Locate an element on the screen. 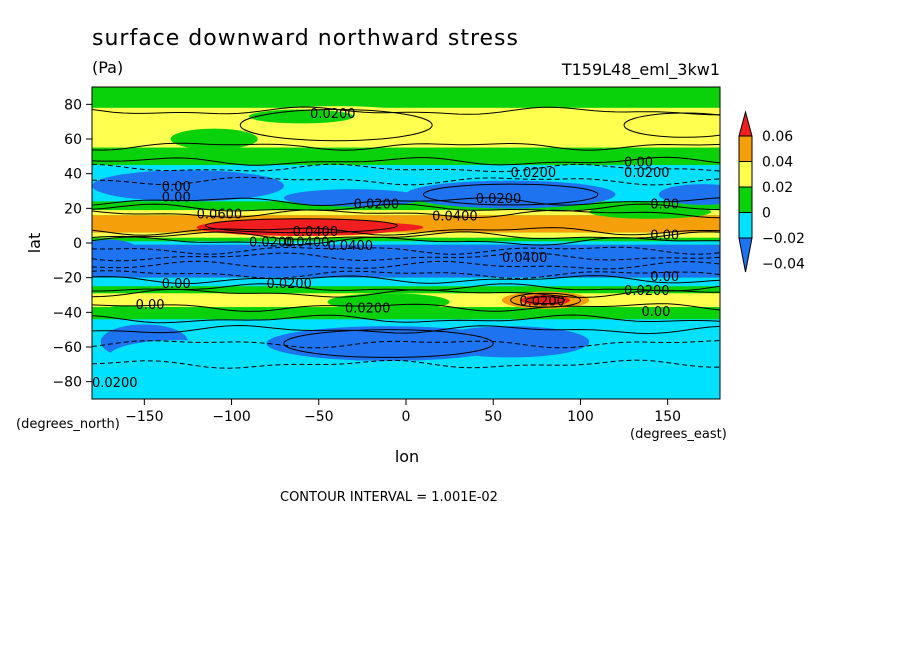 This screenshot has width=904, height=654. y-tick-label: −20 is located at coordinates (67, 279).